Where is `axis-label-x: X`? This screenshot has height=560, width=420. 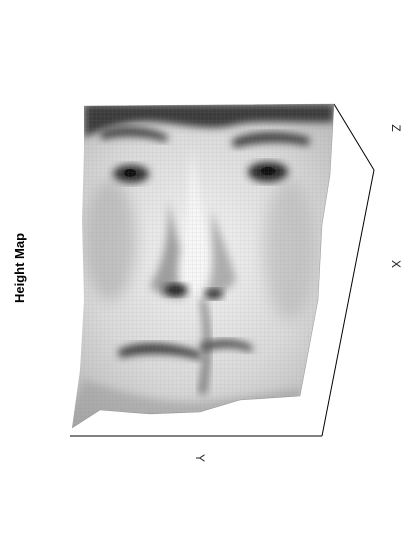 axis-label-x: X is located at coordinates (396, 264).